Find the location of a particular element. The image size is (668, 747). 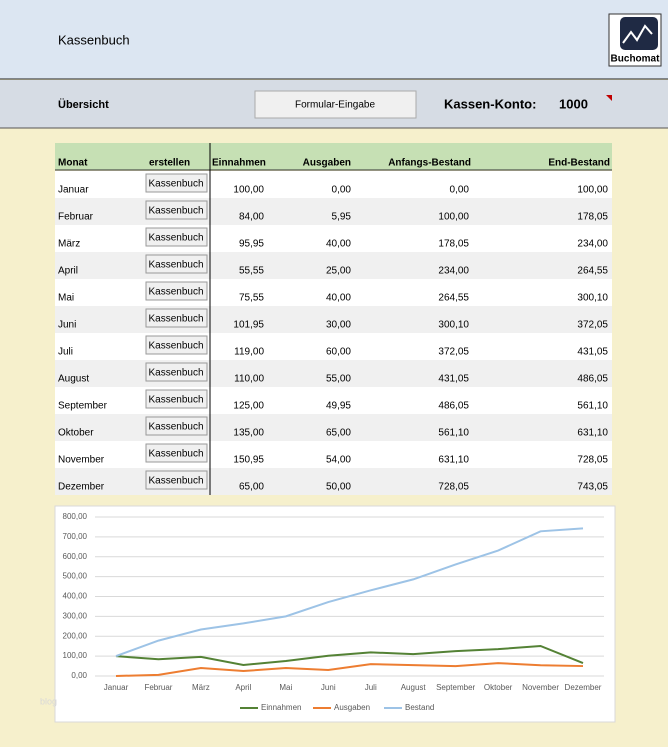

table-cell: 55,00 is located at coordinates (338, 379).